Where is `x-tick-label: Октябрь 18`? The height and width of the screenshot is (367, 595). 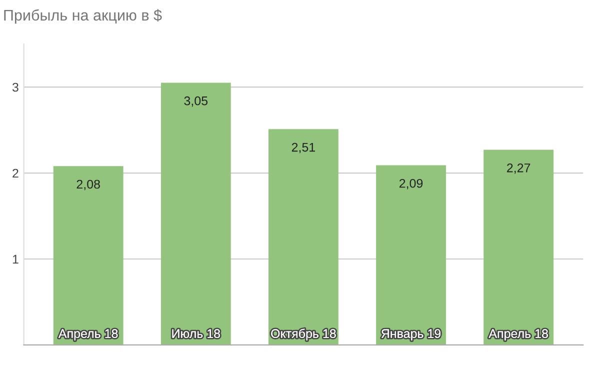 x-tick-label: Октябрь 18 is located at coordinates (303, 334).